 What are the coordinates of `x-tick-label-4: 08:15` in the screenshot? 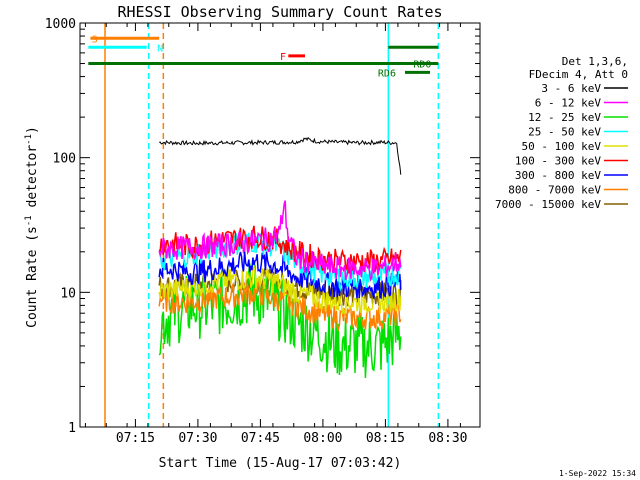 It's located at (385, 438).